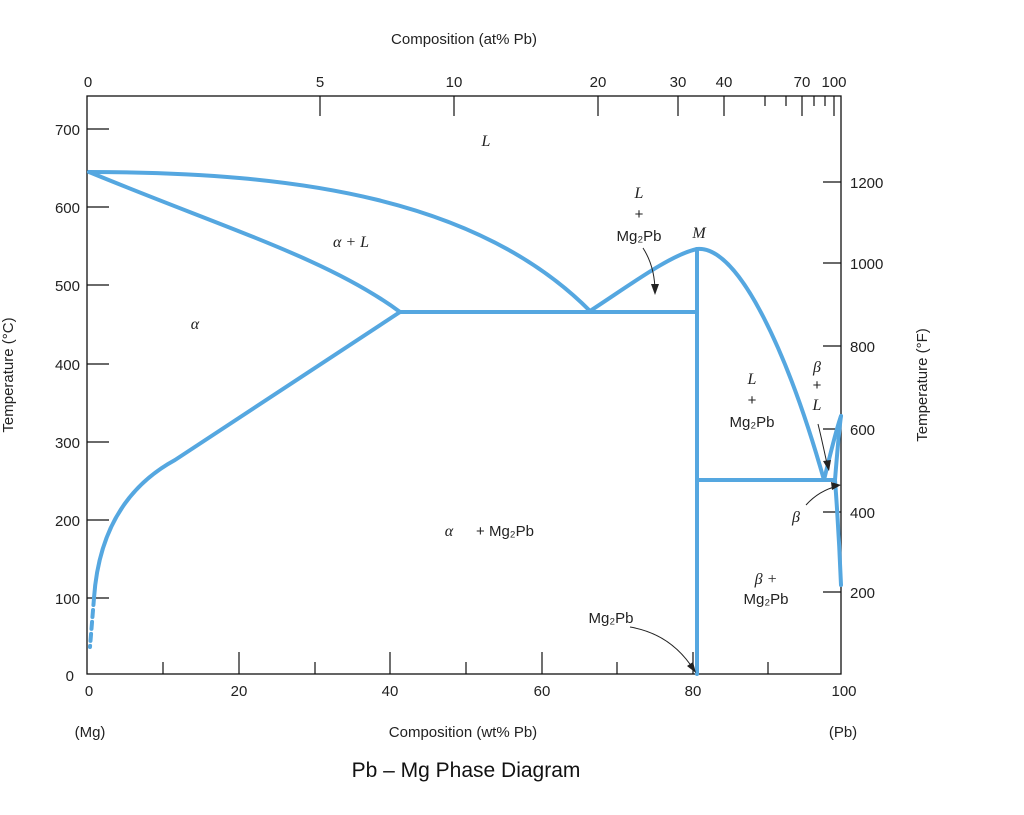  Describe the element at coordinates (67, 403) in the screenshot. I see `left-axis-labels: 0 100 200 300 400 500 600 700` at that location.